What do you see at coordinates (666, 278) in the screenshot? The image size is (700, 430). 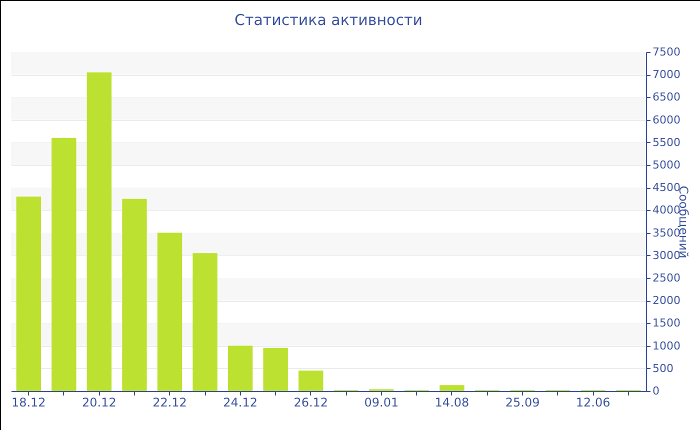 I see `y-tick-label: 2500` at bounding box center [666, 278].